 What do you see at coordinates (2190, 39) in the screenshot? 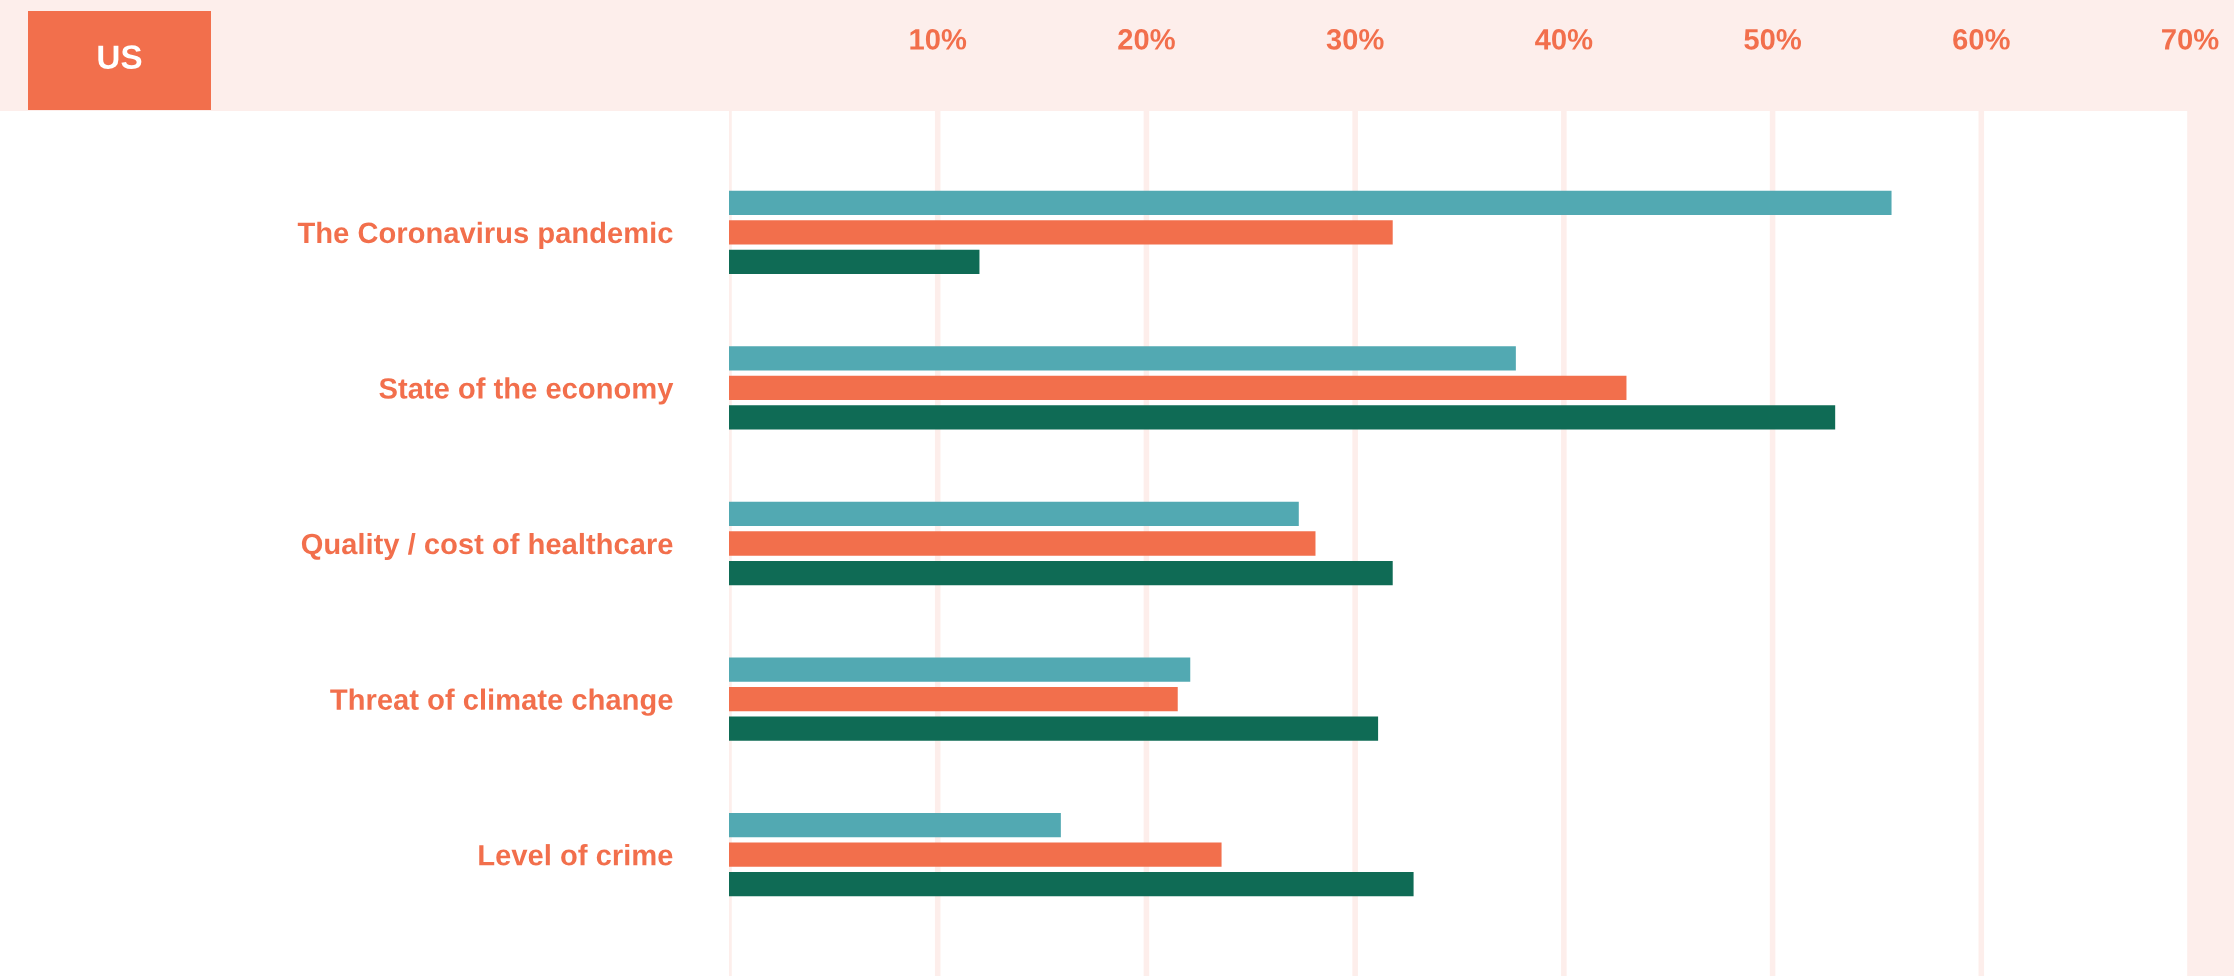
I see `x-tick-label: 70%` at bounding box center [2190, 39].